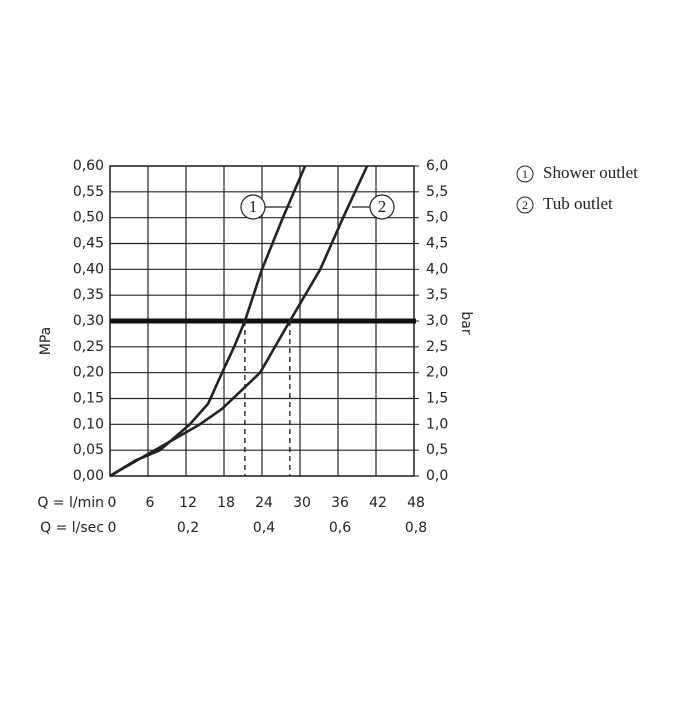  What do you see at coordinates (437, 424) in the screenshot?
I see `y2-tick-label: 1,0` at bounding box center [437, 424].